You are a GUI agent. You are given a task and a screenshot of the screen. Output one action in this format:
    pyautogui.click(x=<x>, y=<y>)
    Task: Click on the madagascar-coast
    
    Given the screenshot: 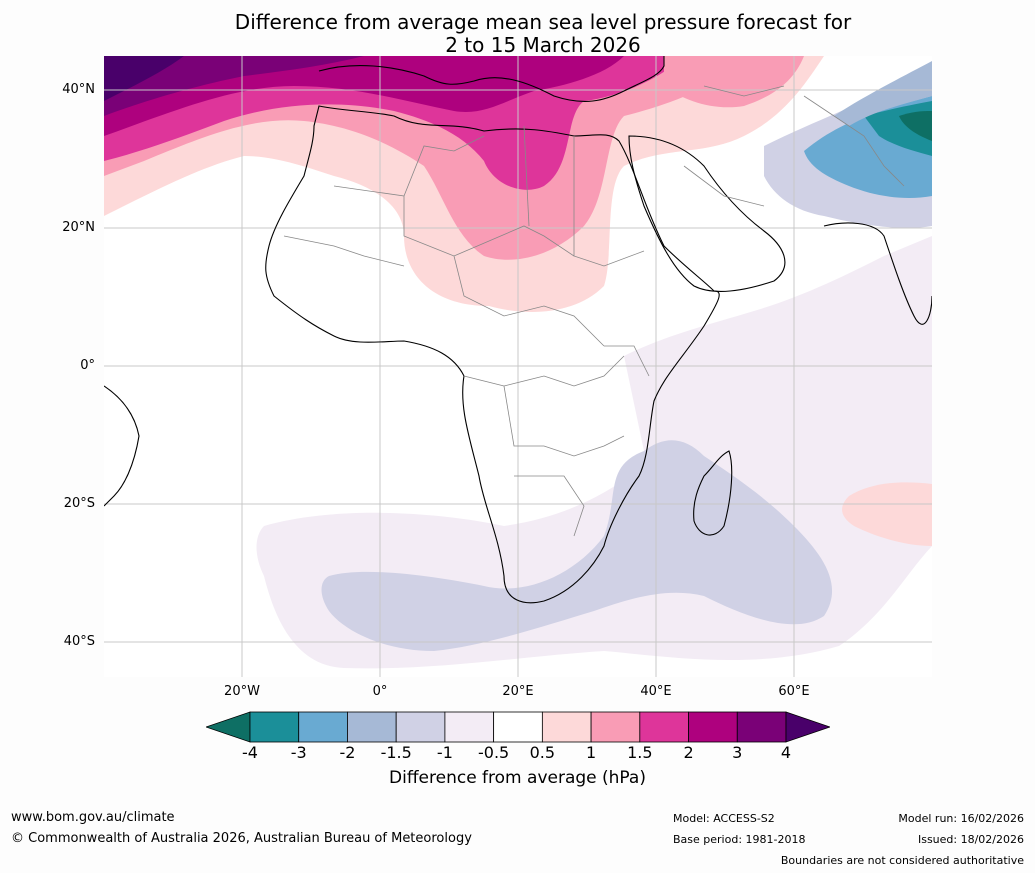 What is the action you would take?
    pyautogui.click(x=713, y=493)
    